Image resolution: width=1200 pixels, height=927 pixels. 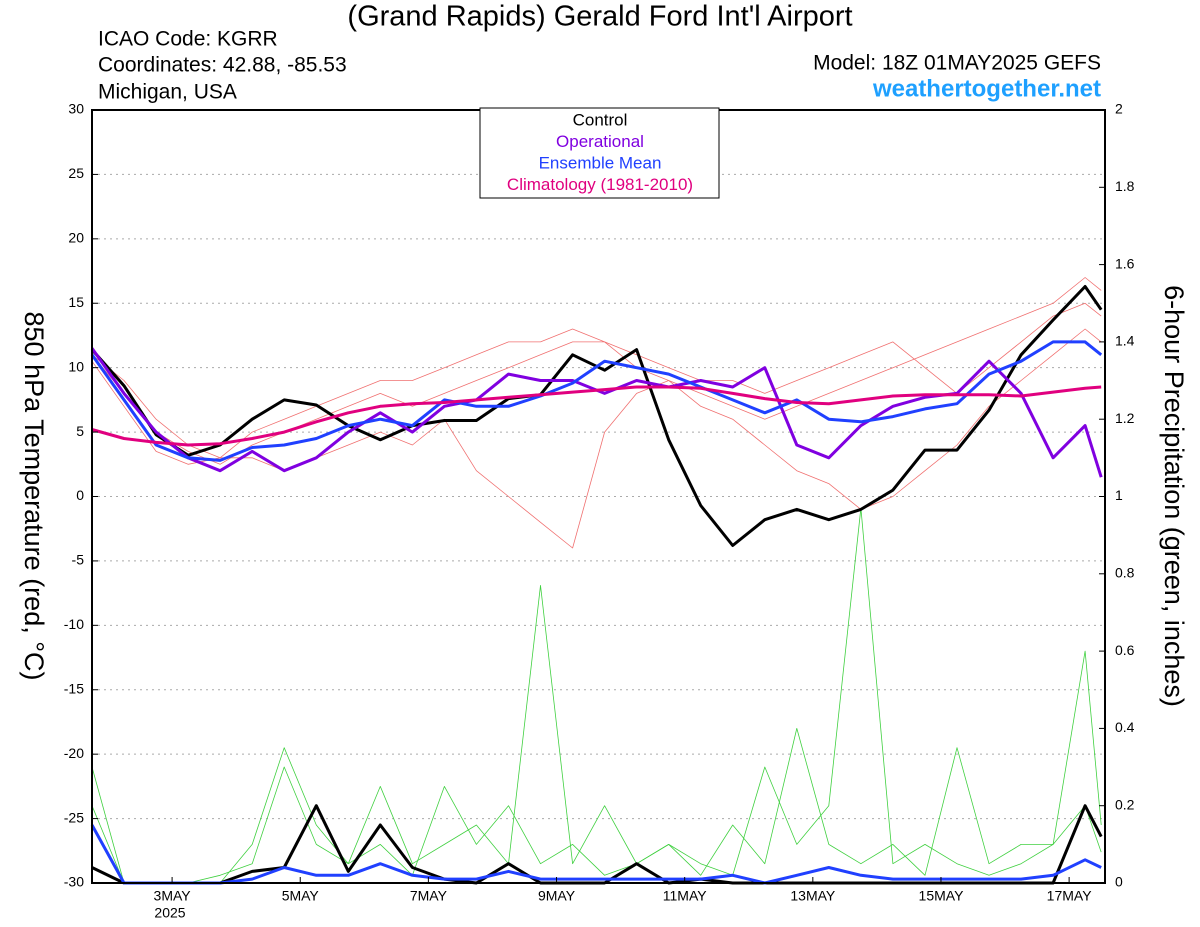 I want to click on legend-entry: Ensemble Mean, so click(x=600, y=162).